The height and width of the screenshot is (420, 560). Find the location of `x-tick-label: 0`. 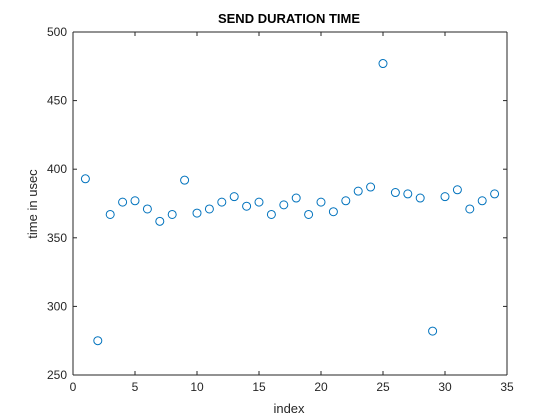

x-tick-label: 0 is located at coordinates (73, 387).